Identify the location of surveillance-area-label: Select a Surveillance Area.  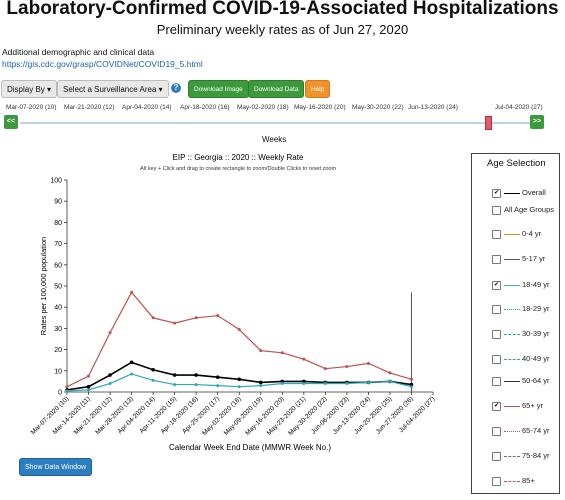
(110, 89).